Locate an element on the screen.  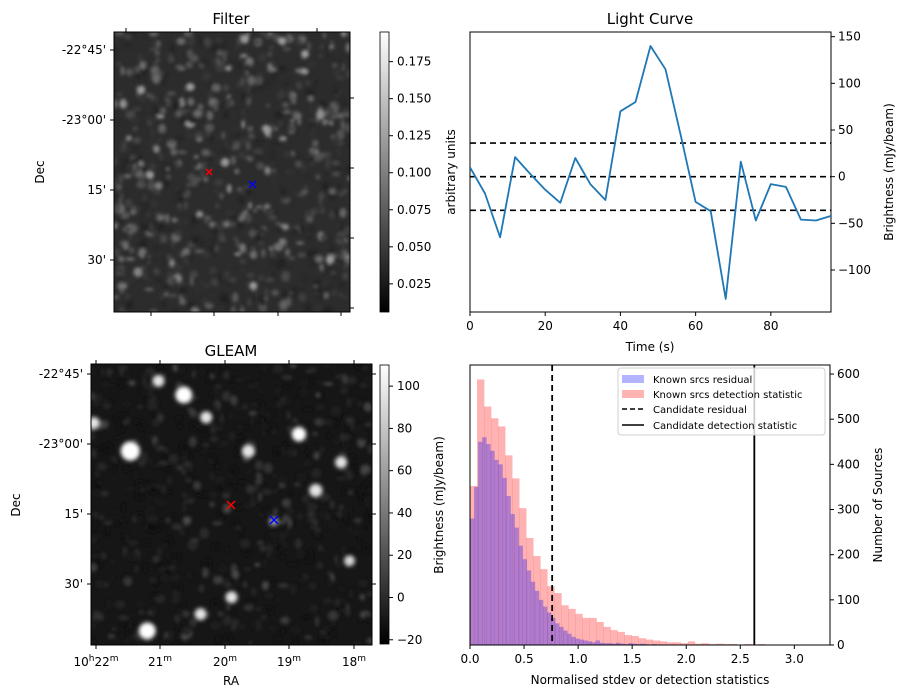
filter-ylabel: Dec is located at coordinates (40, 171).